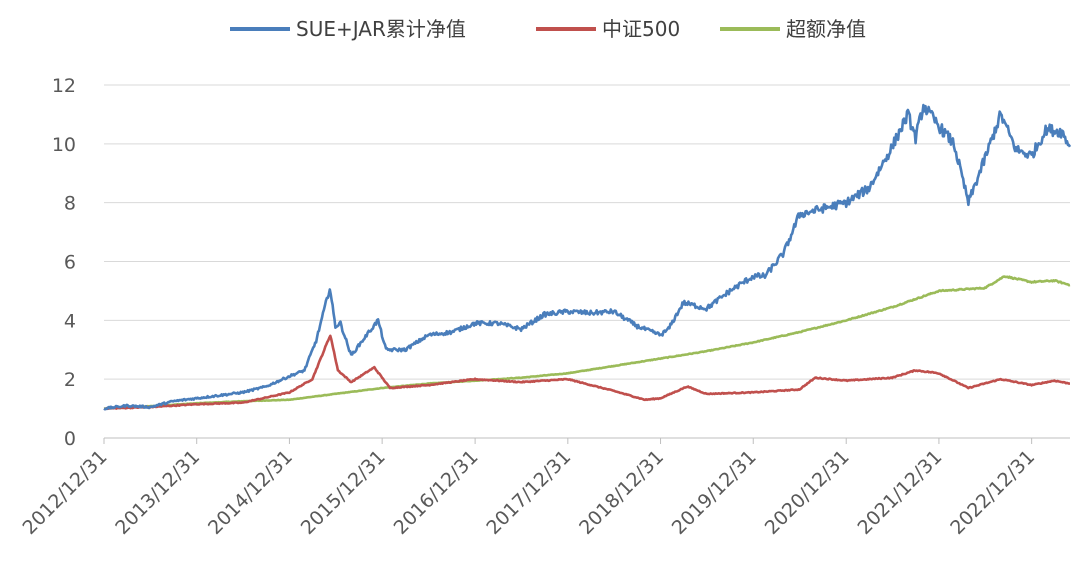 The height and width of the screenshot is (573, 1086). I want to click on y-axis: 0 2 4 6 8 10 12, so click(64, 262).